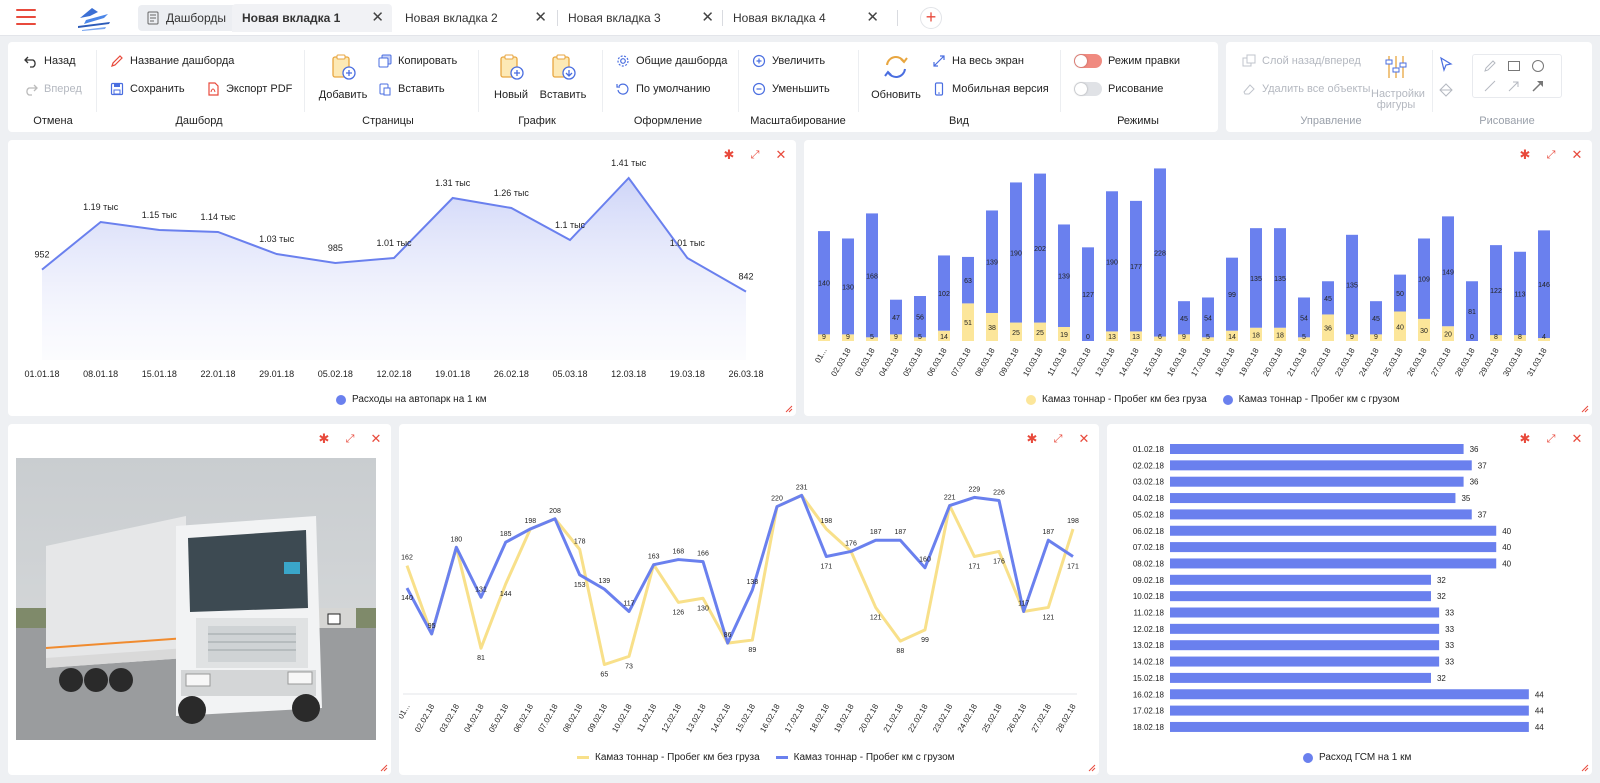 The image size is (1600, 783). What do you see at coordinates (53, 89) in the screenshot?
I see `forward-button: Вперед` at bounding box center [53, 89].